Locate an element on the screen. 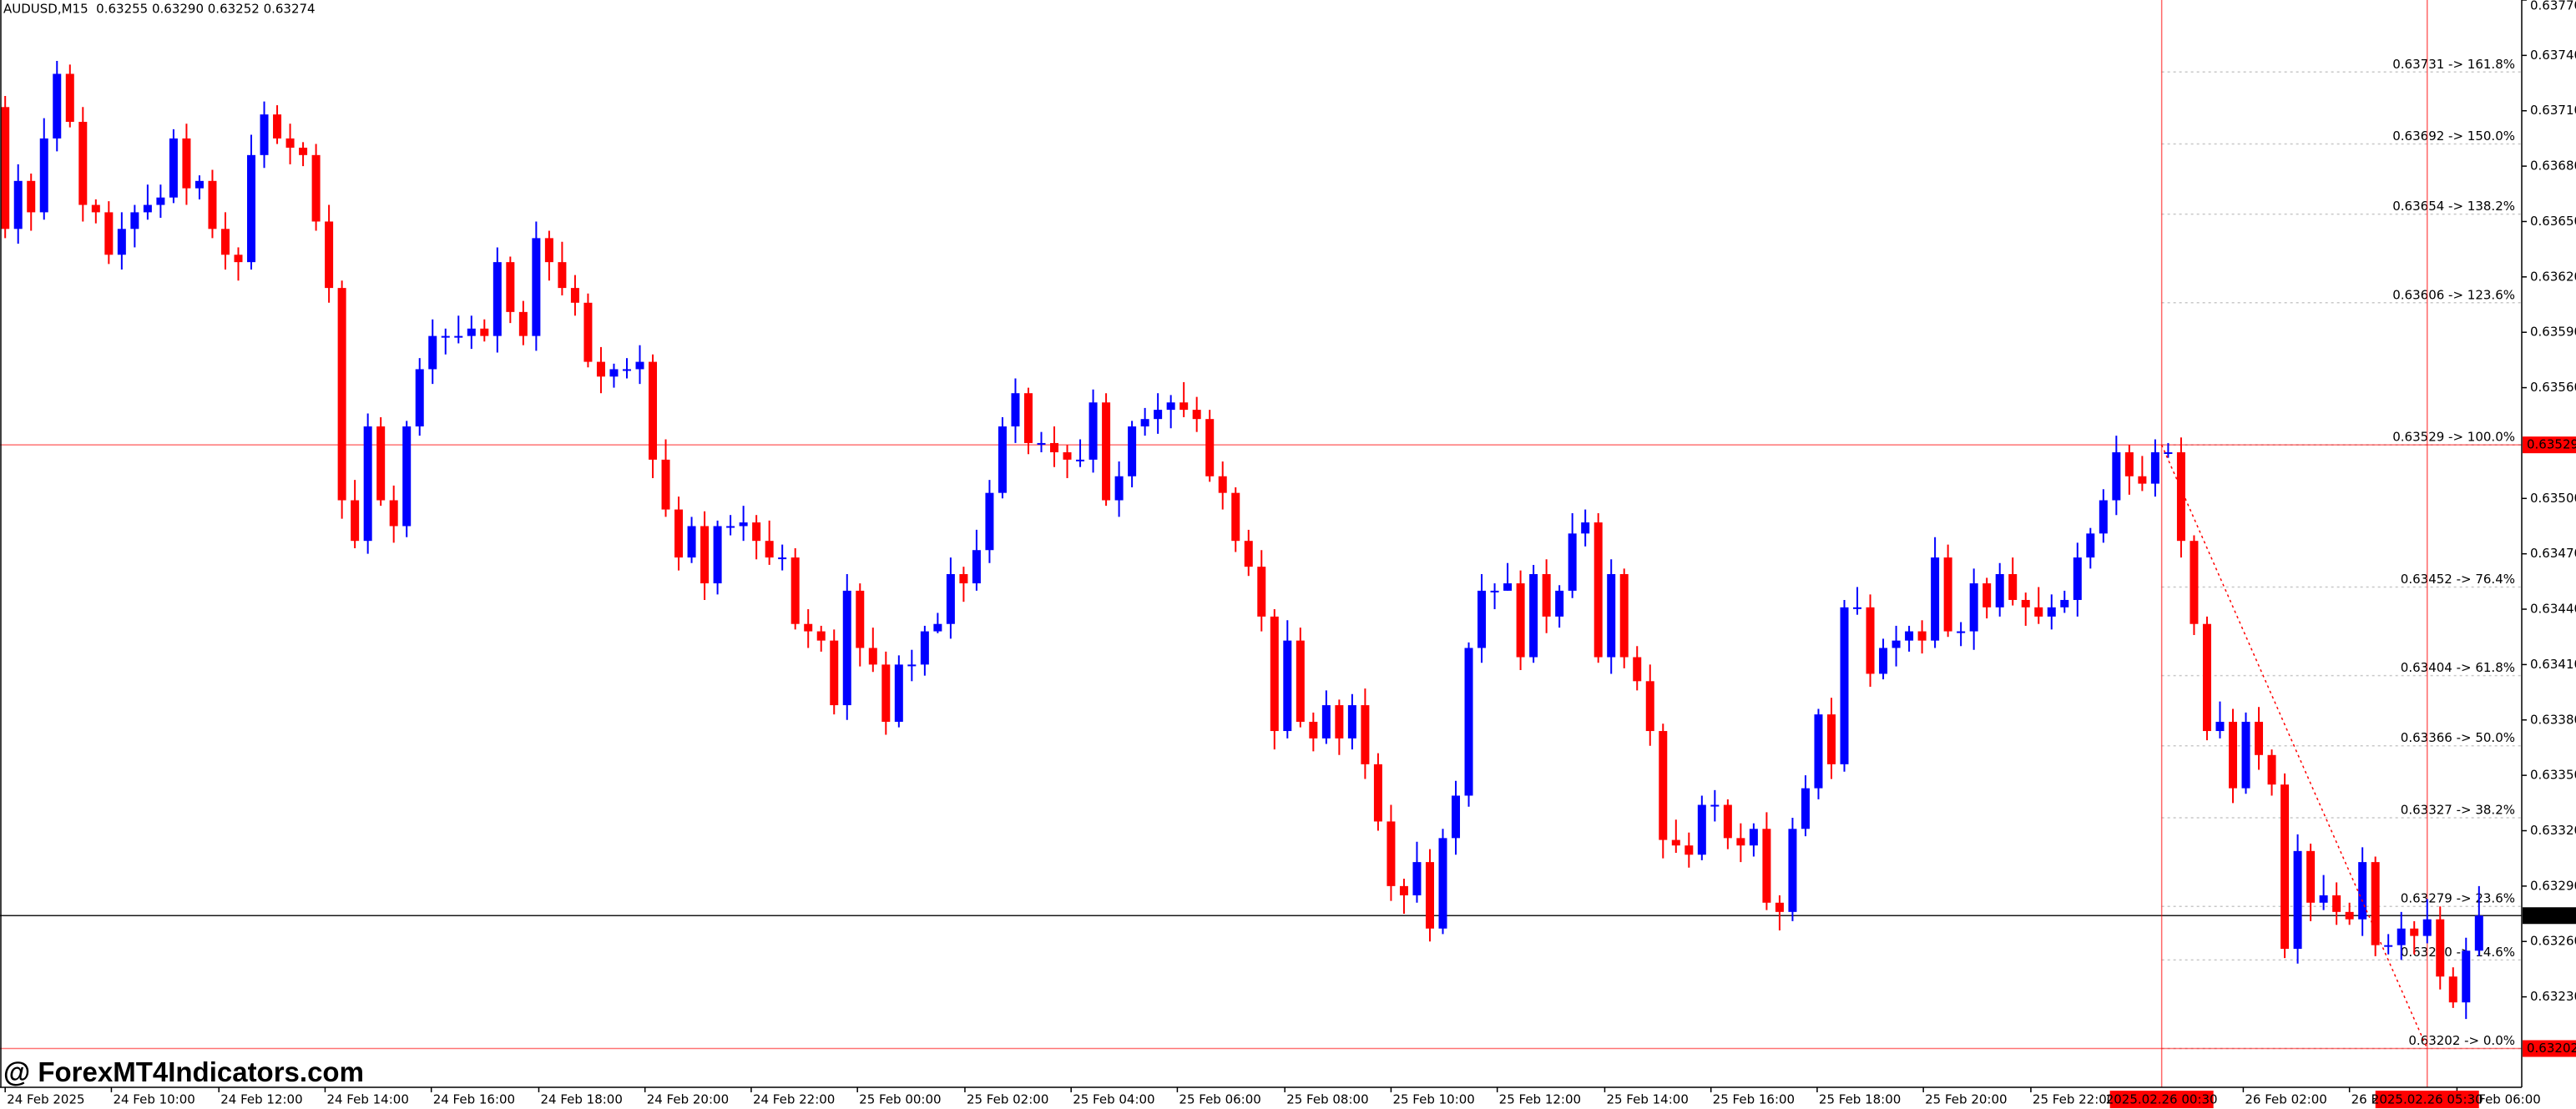  watermark: @ ForexMT4Indicators.com is located at coordinates (183, 1071).